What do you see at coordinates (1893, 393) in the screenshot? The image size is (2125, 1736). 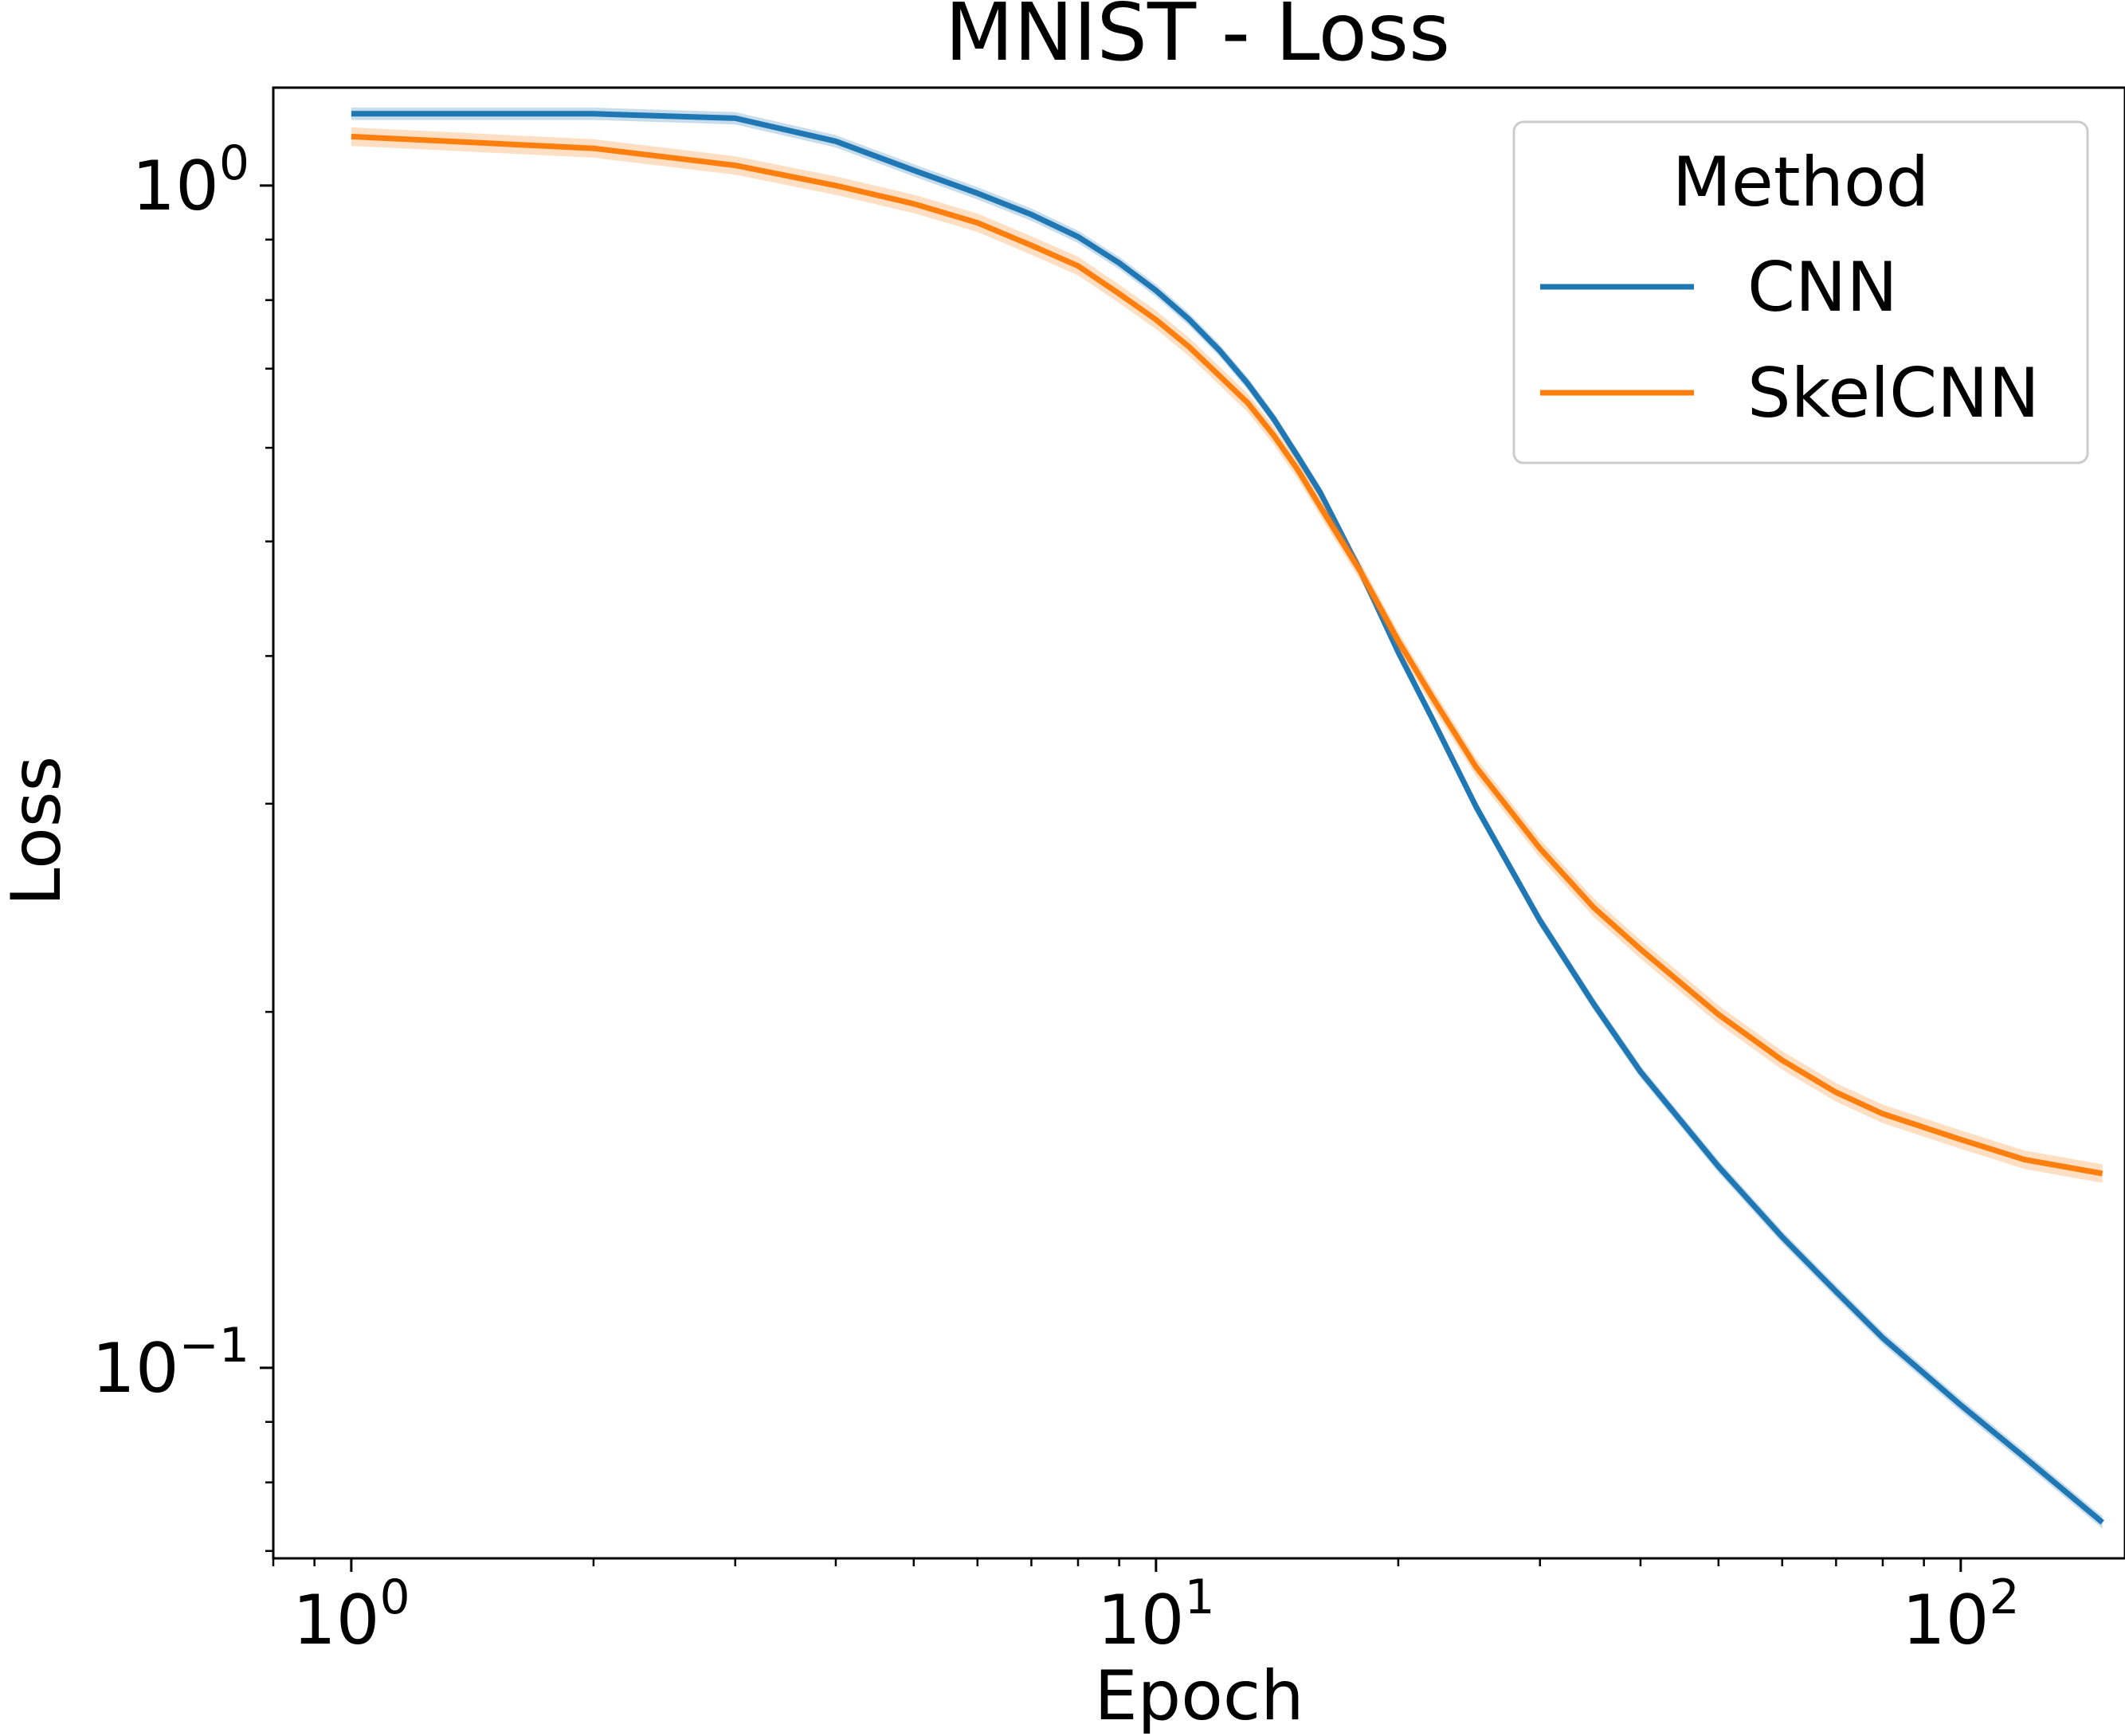 I see `legend-label-skelcnn: SkelCNN` at bounding box center [1893, 393].